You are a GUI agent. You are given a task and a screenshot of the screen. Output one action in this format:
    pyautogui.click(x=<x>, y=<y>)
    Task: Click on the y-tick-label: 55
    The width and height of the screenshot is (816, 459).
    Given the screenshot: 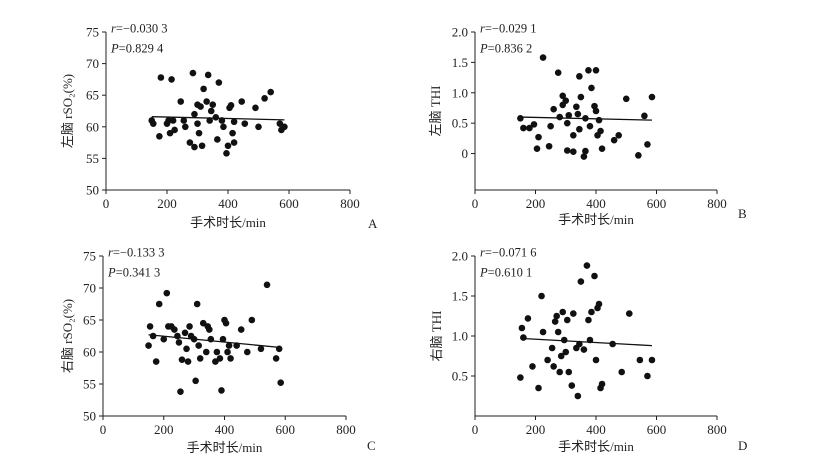 What is the action you would take?
    pyautogui.click(x=92, y=158)
    